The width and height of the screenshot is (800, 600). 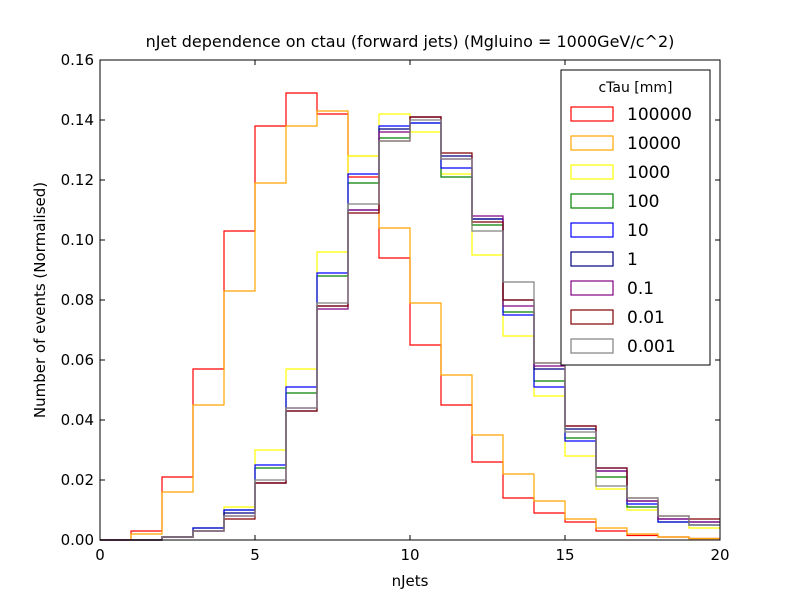 What do you see at coordinates (77, 240) in the screenshot?
I see `y-tick-label: 0.10` at bounding box center [77, 240].